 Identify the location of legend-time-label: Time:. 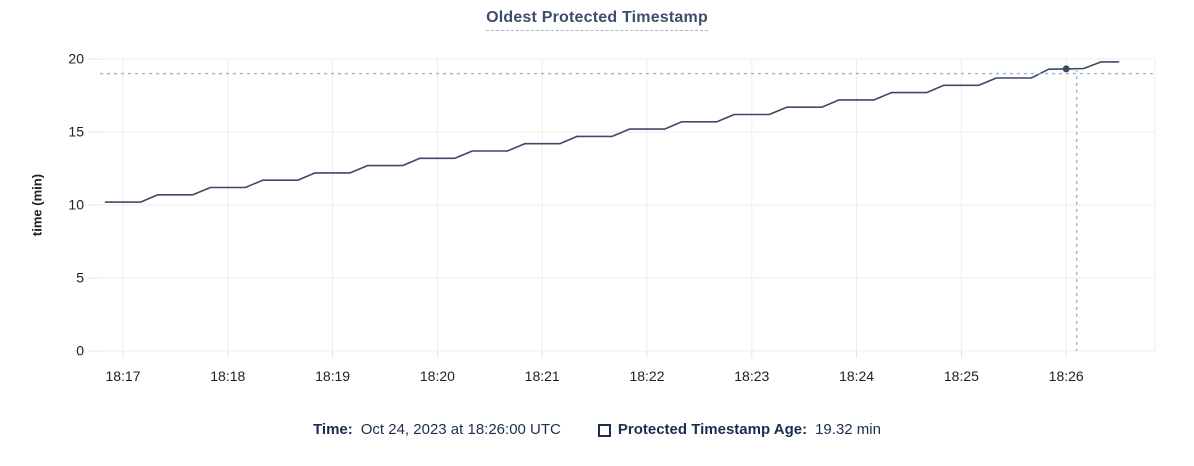
(333, 429).